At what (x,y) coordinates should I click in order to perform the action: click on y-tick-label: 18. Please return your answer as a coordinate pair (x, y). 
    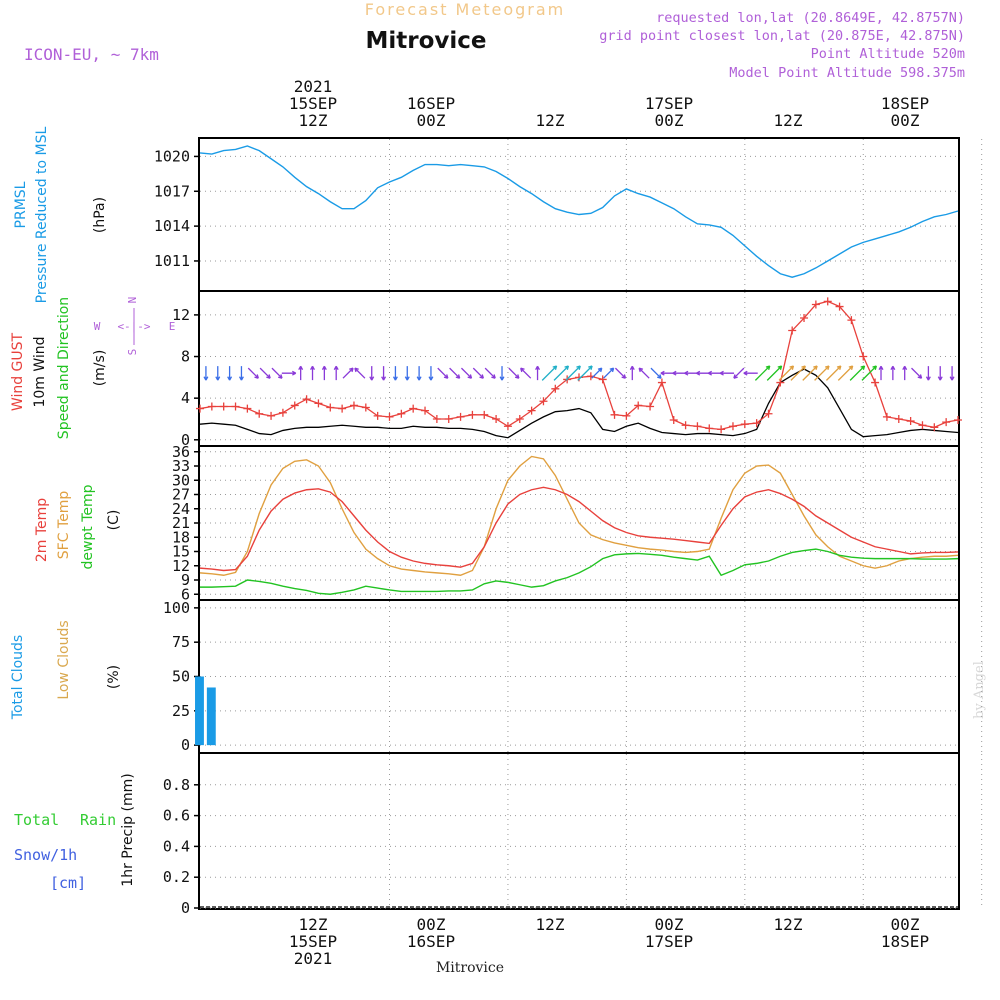
    Looking at the image, I should click on (181, 537).